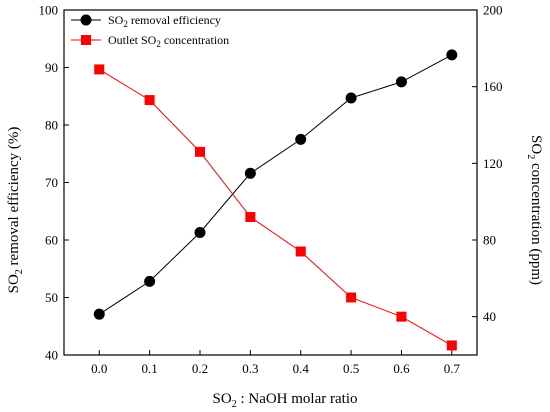  What do you see at coordinates (51, 240) in the screenshot?
I see `left-y-tick-label: 60` at bounding box center [51, 240].